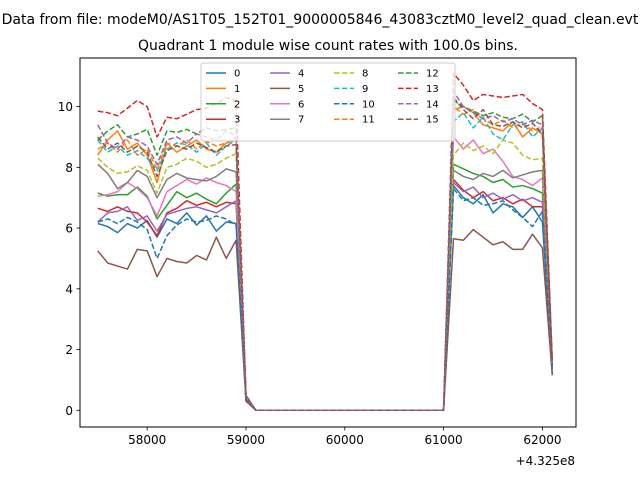 The width and height of the screenshot is (640, 480). What do you see at coordinates (301, 89) in the screenshot?
I see `legend-label-5: 5` at bounding box center [301, 89].